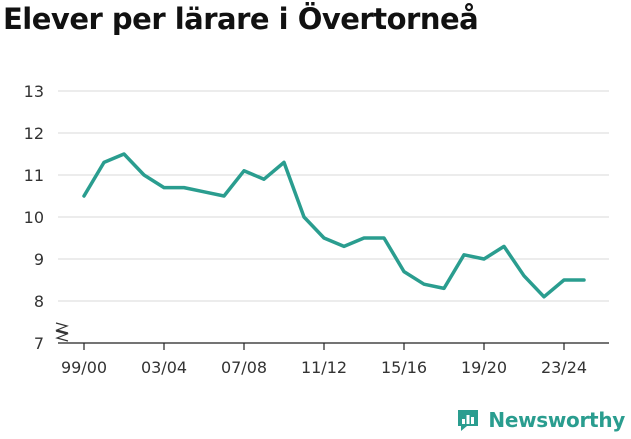 Image resolution: width=631 pixels, height=439 pixels. Describe the element at coordinates (39, 301) in the screenshot. I see `y-tick-label: 8` at that location.